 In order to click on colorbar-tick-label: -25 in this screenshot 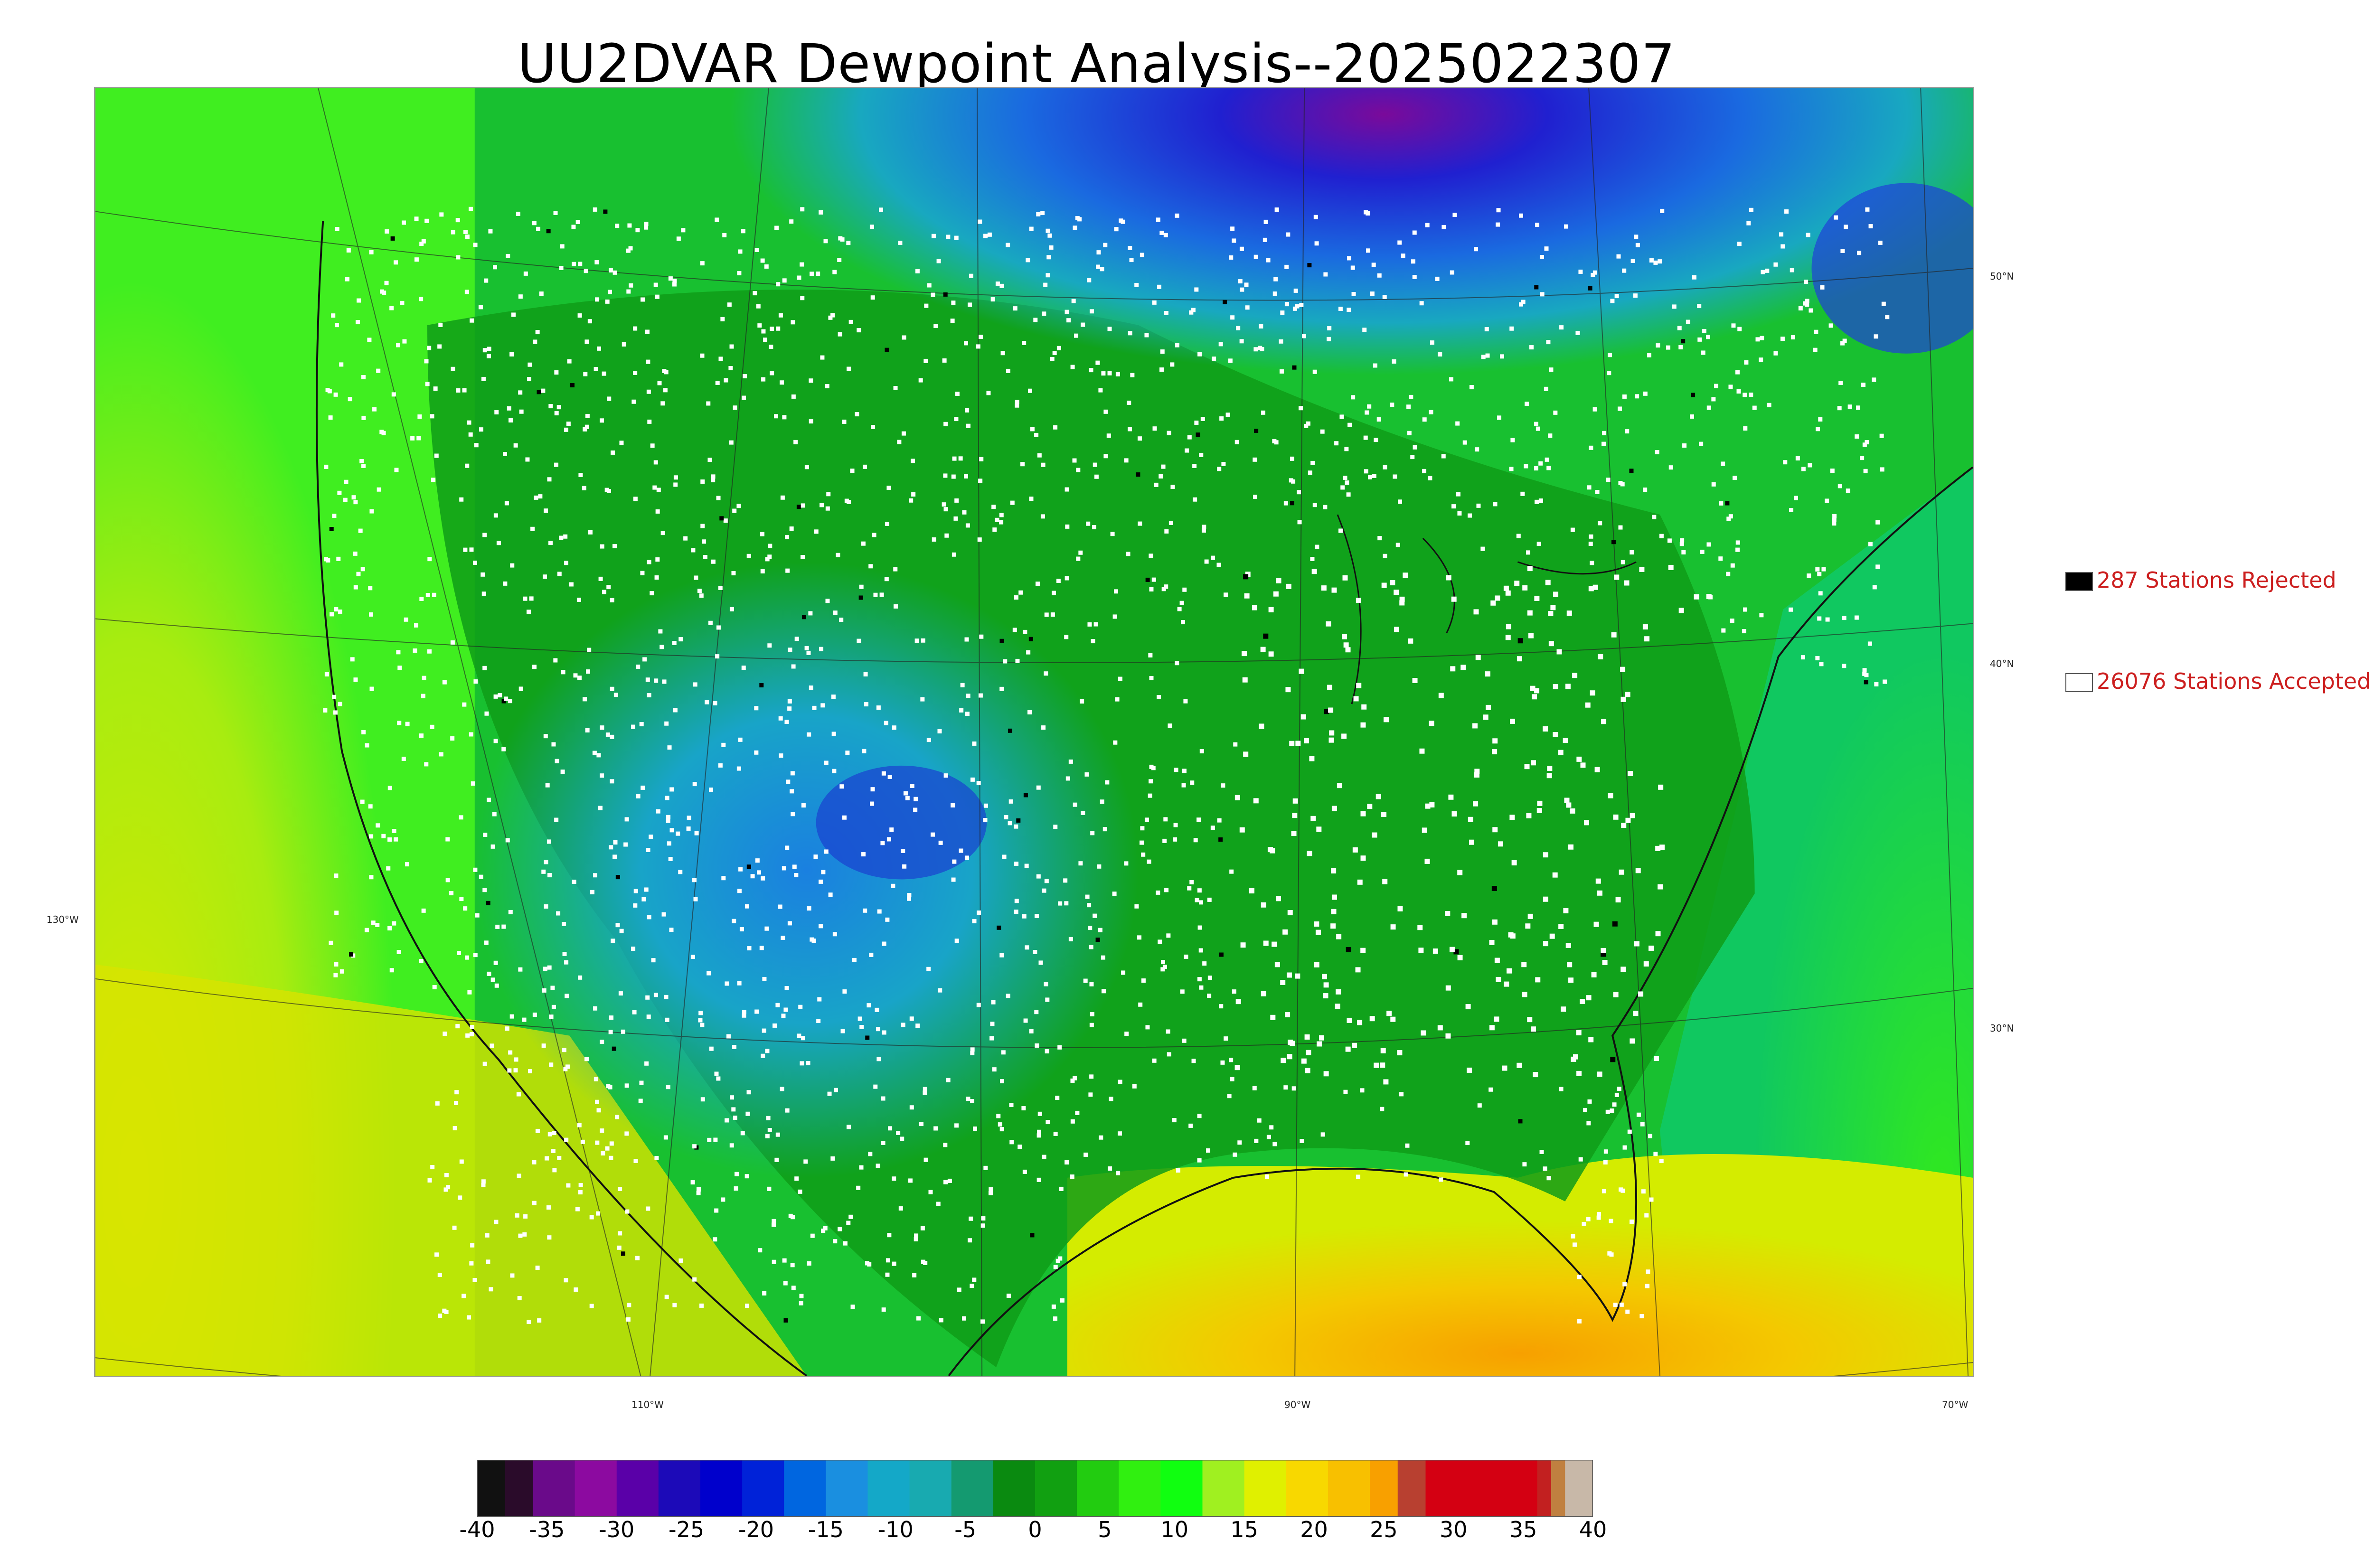, I will do `click(687, 1530)`.